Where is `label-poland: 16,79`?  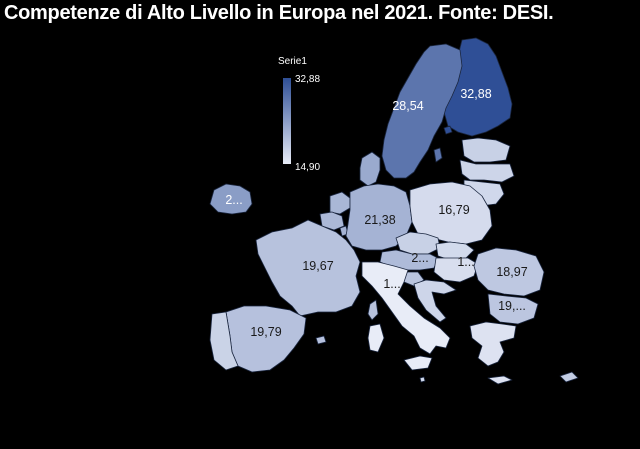
label-poland: 16,79 is located at coordinates (453, 210).